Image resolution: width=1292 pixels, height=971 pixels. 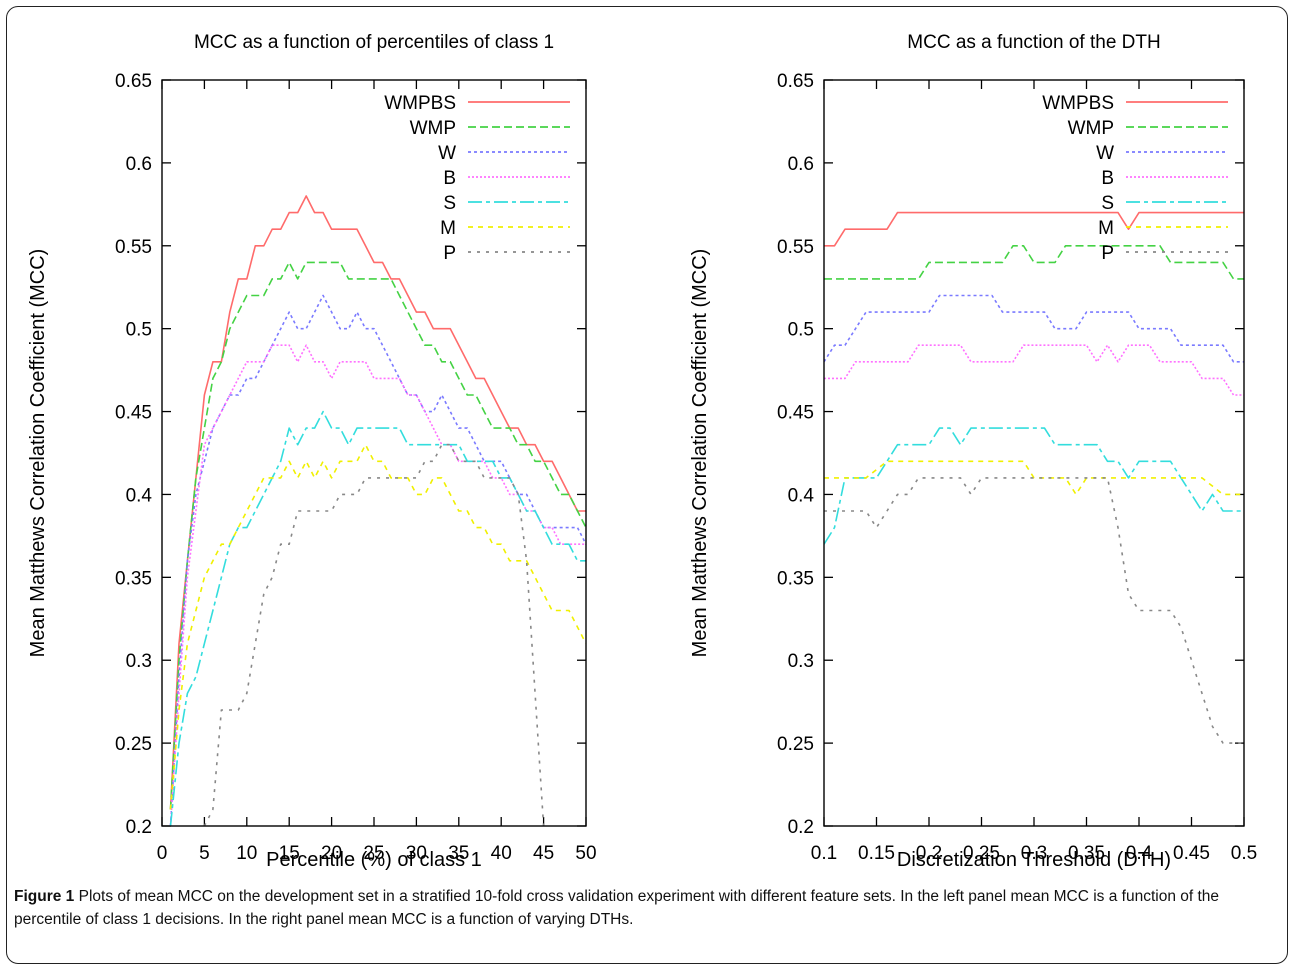 I want to click on x-tick-label: 15, so click(x=289, y=853).